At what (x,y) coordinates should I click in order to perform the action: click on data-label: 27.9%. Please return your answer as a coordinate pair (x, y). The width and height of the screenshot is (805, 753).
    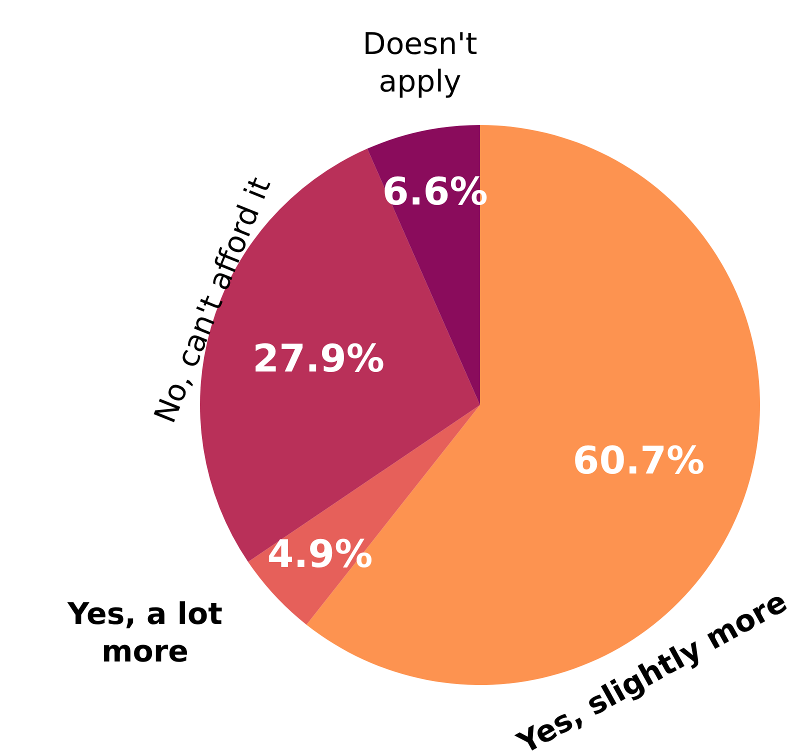
    Looking at the image, I should click on (318, 358).